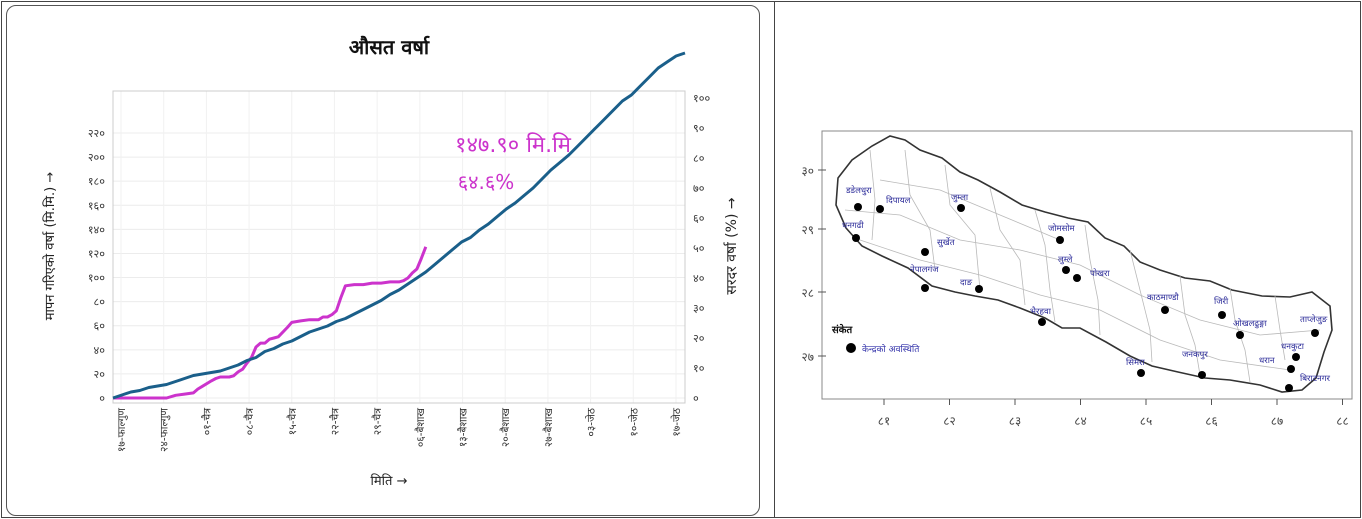 This screenshot has height=519, width=1362. Describe the element at coordinates (808, 357) in the screenshot. I see `map-lat-label: २७` at that location.